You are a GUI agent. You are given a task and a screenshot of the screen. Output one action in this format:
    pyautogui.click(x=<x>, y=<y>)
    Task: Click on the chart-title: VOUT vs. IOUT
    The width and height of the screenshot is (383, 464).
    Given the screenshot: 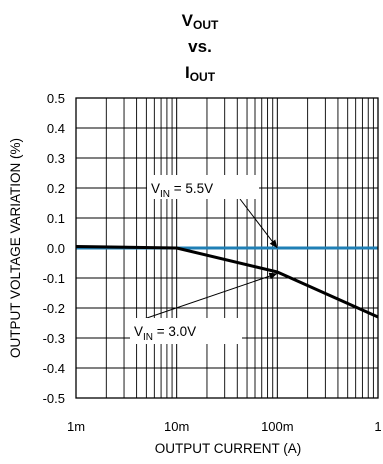 What is the action you would take?
    pyautogui.click(x=200, y=47)
    